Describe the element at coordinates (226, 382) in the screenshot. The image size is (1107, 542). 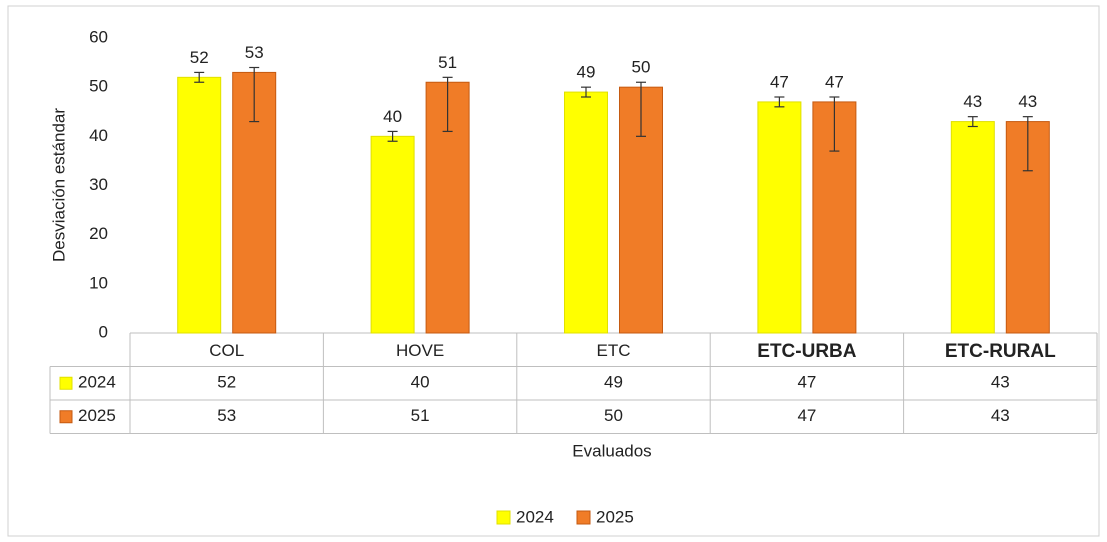
I see `table-cell: 52` at that location.